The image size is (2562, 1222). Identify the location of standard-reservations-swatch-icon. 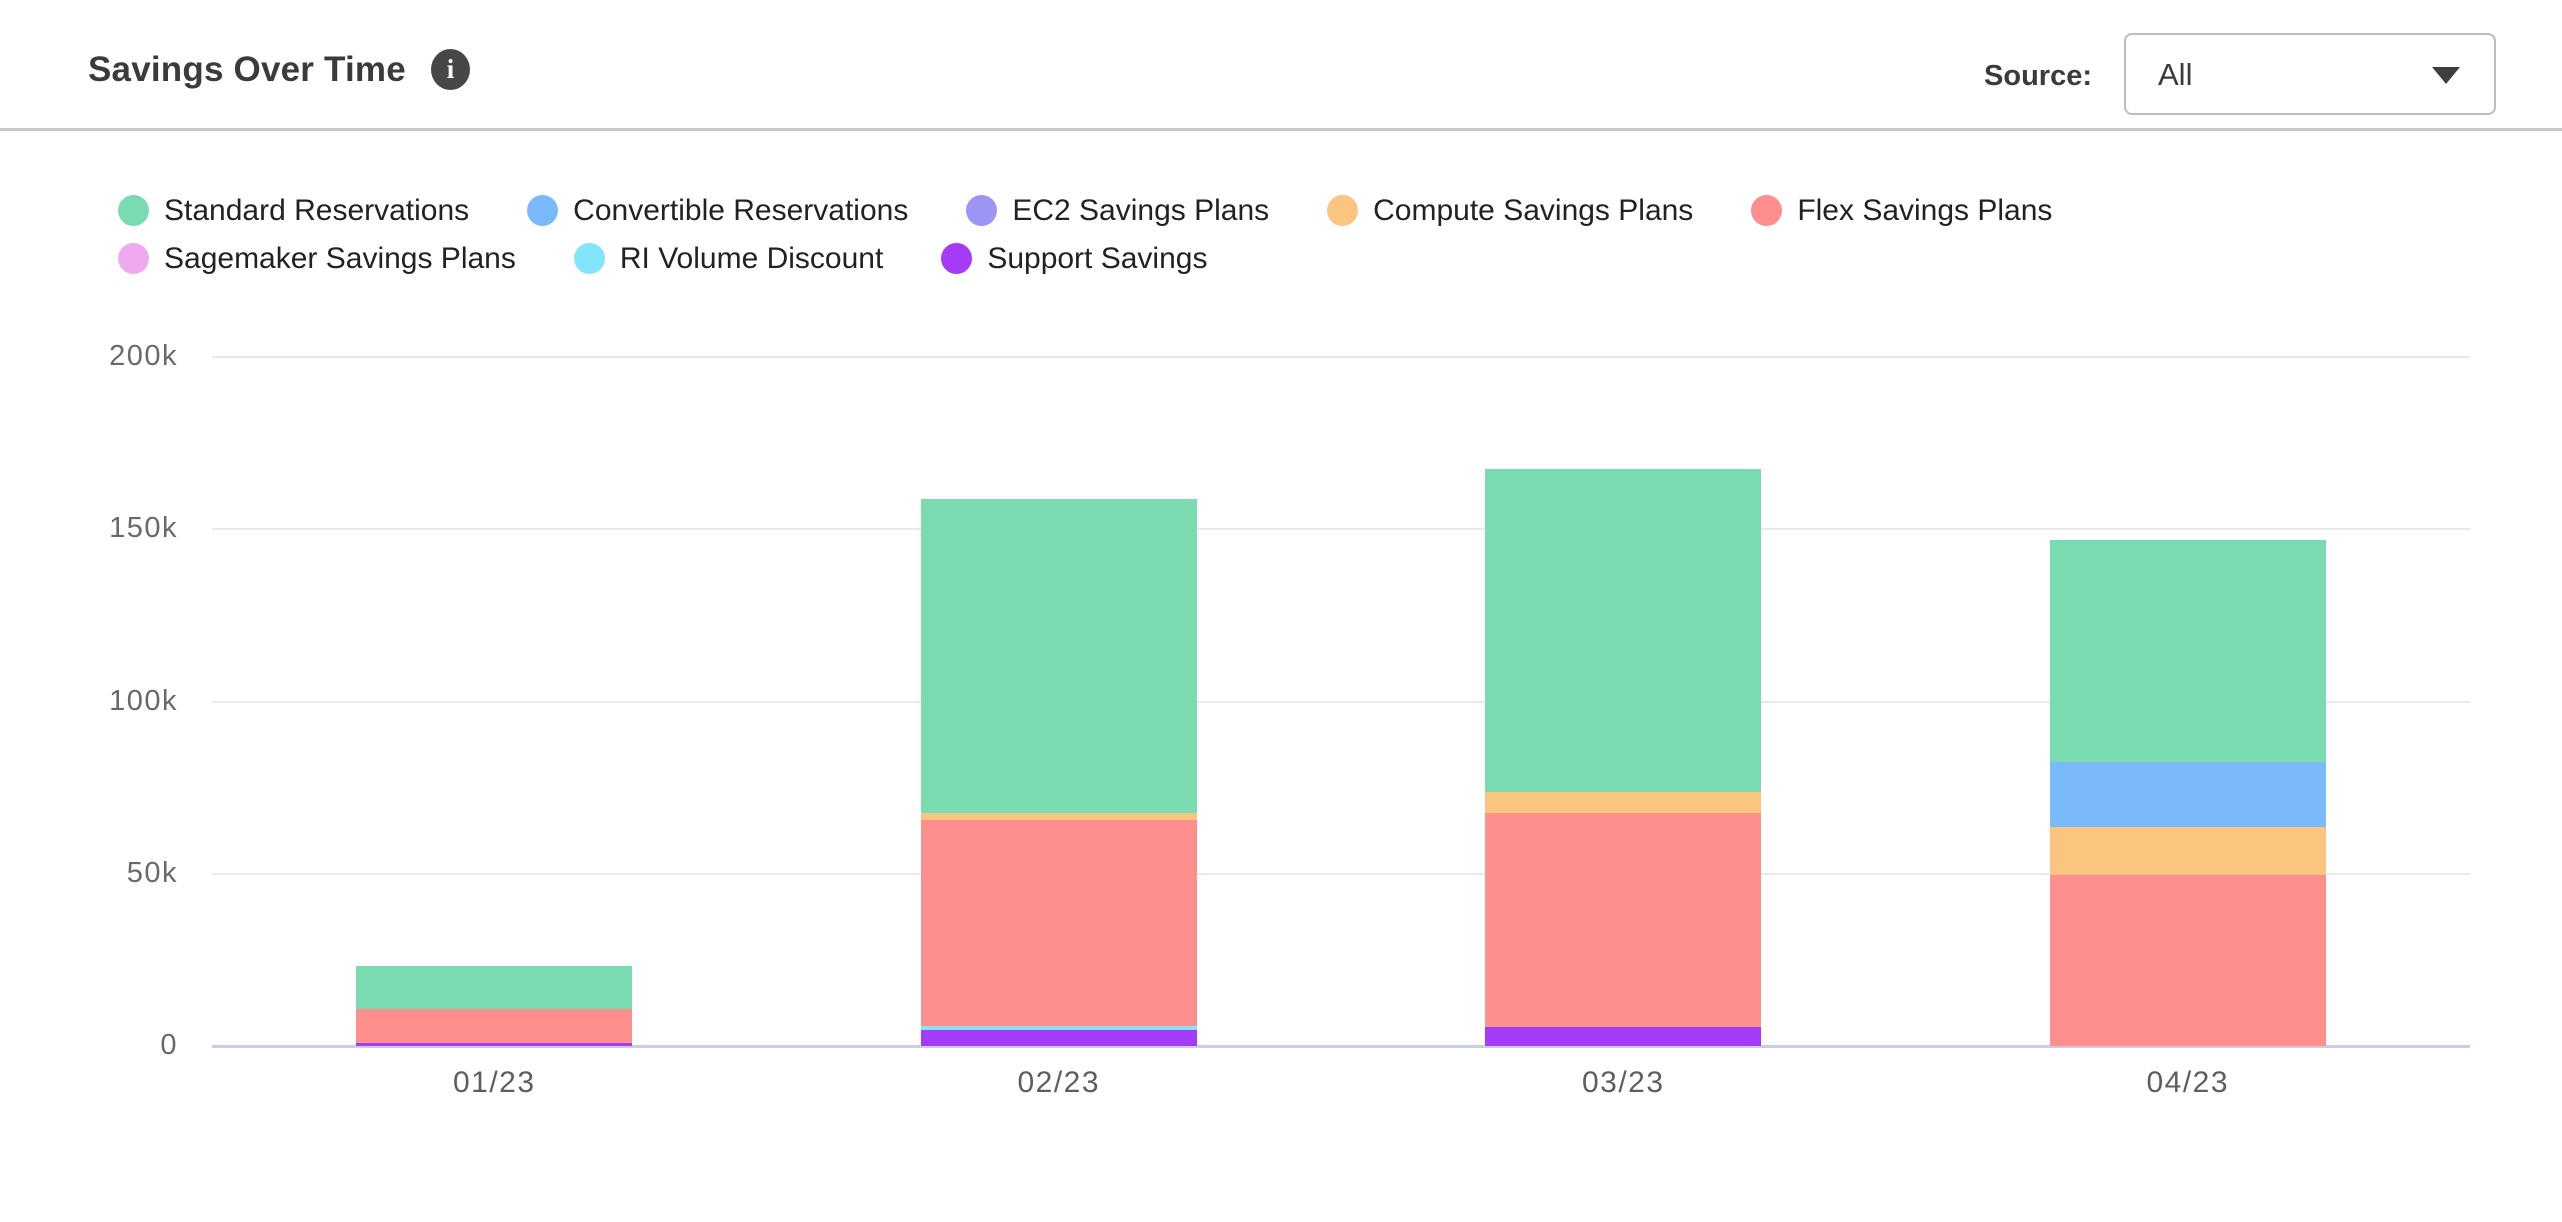
(133, 210).